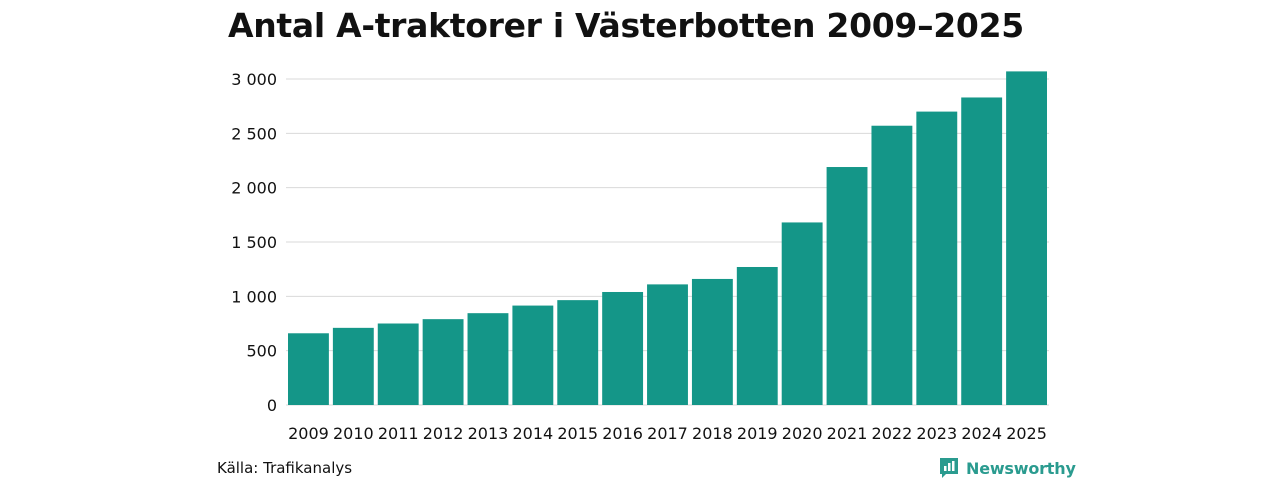 Image resolution: width=1280 pixels, height=480 pixels. I want to click on y-axis: 0 500 1 000 1 500 2 000 2 500 3 000, so click(254, 242).